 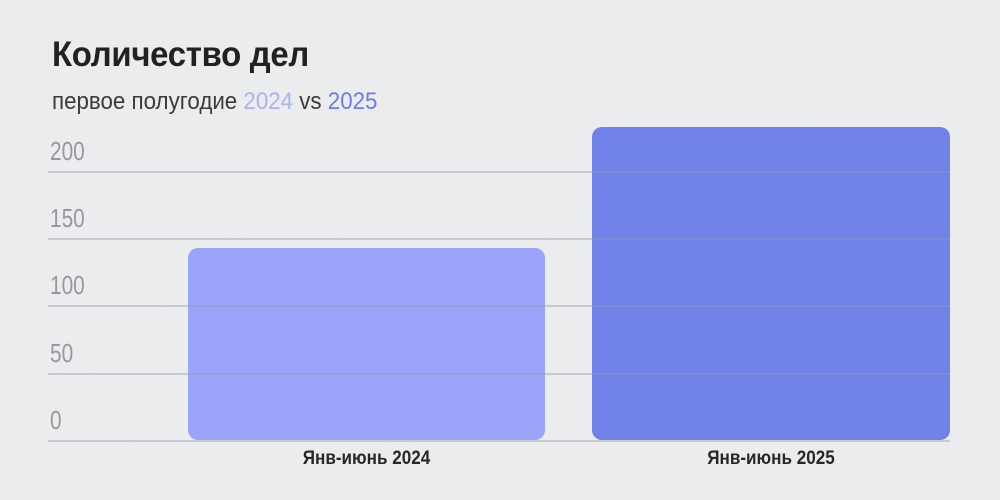 I want to click on subtitle-year-2025: 2025, so click(x=352, y=101).